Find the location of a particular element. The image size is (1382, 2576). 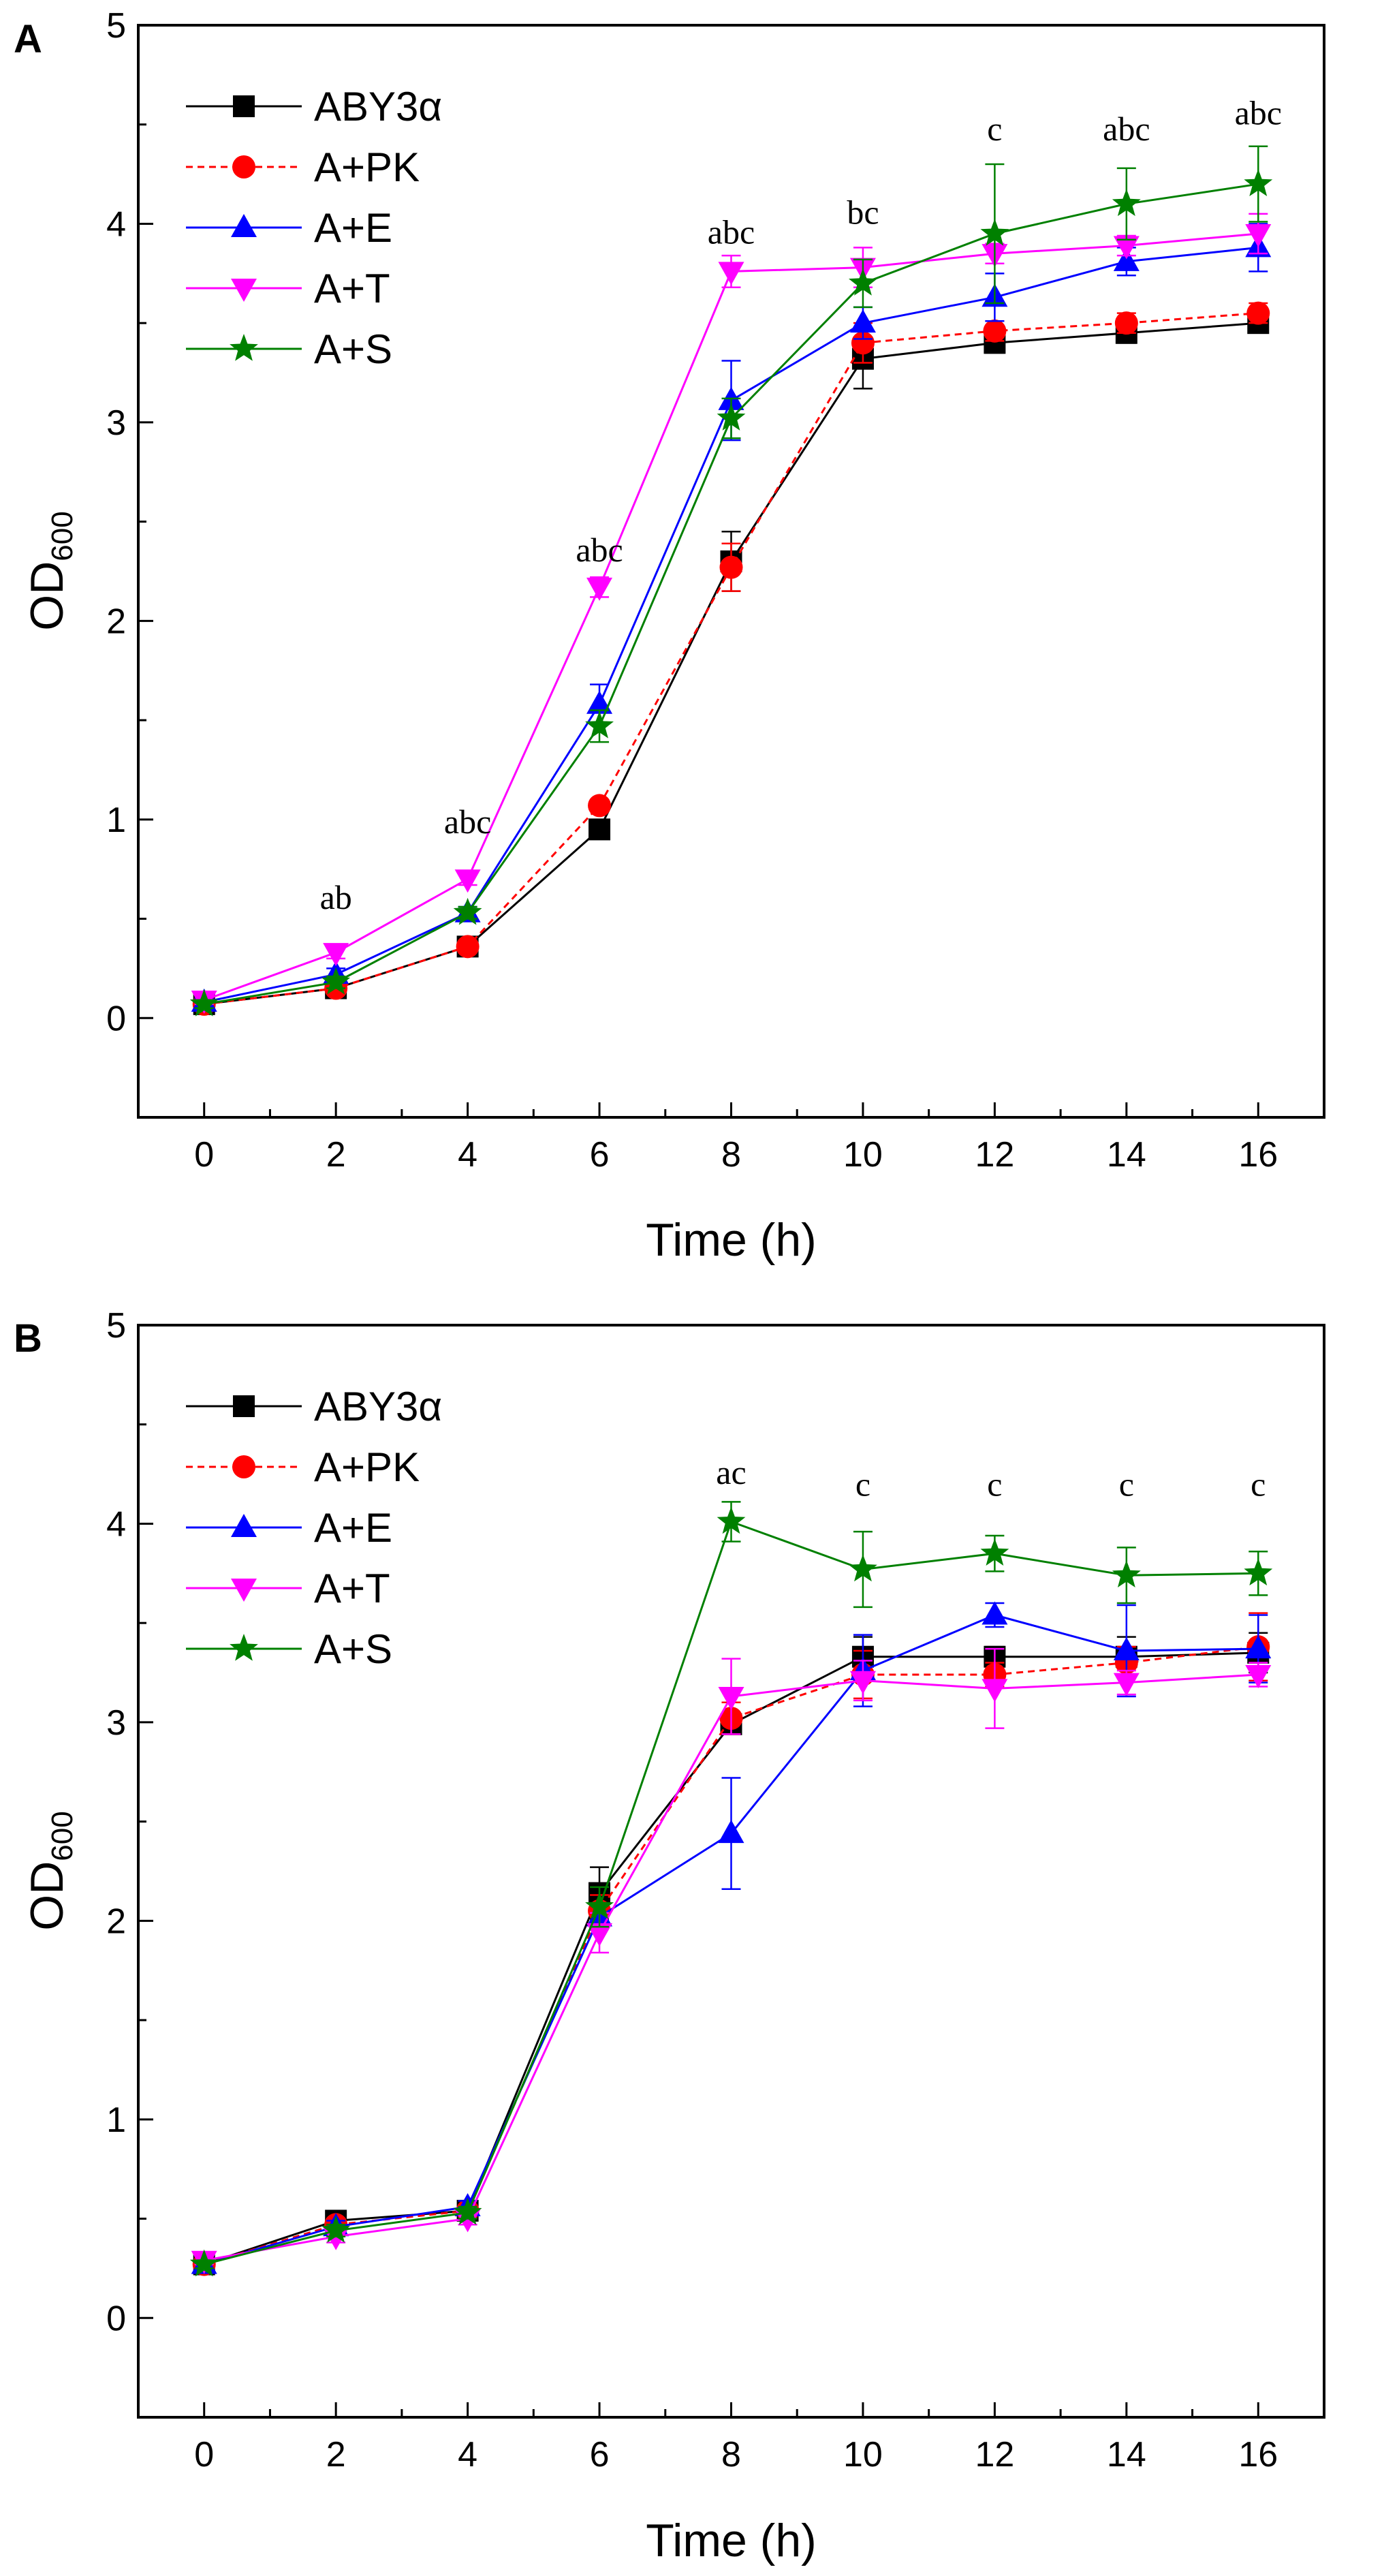

x-tick-label: 16 is located at coordinates (1258, 2454).